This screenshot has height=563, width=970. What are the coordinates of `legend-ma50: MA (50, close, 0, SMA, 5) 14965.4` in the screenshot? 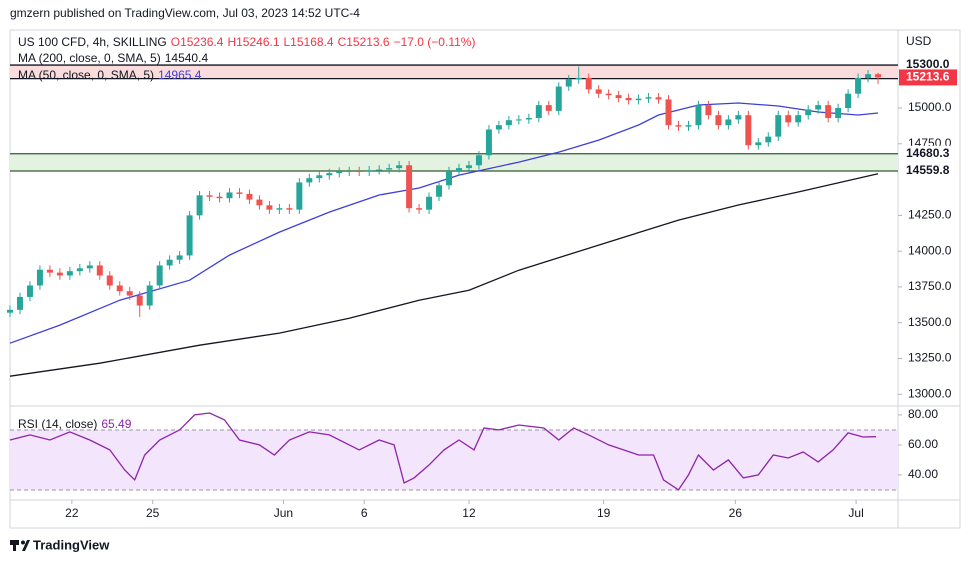 It's located at (111, 75).